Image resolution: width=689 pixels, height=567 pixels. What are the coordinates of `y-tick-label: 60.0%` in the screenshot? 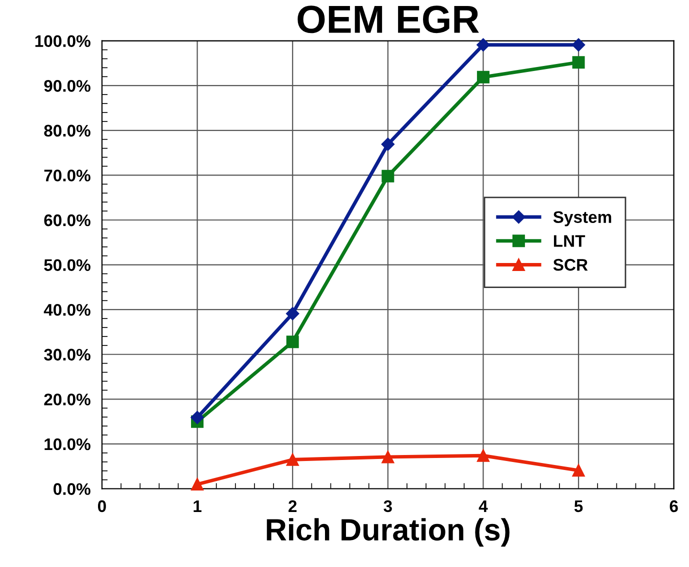 It's located at (67, 220).